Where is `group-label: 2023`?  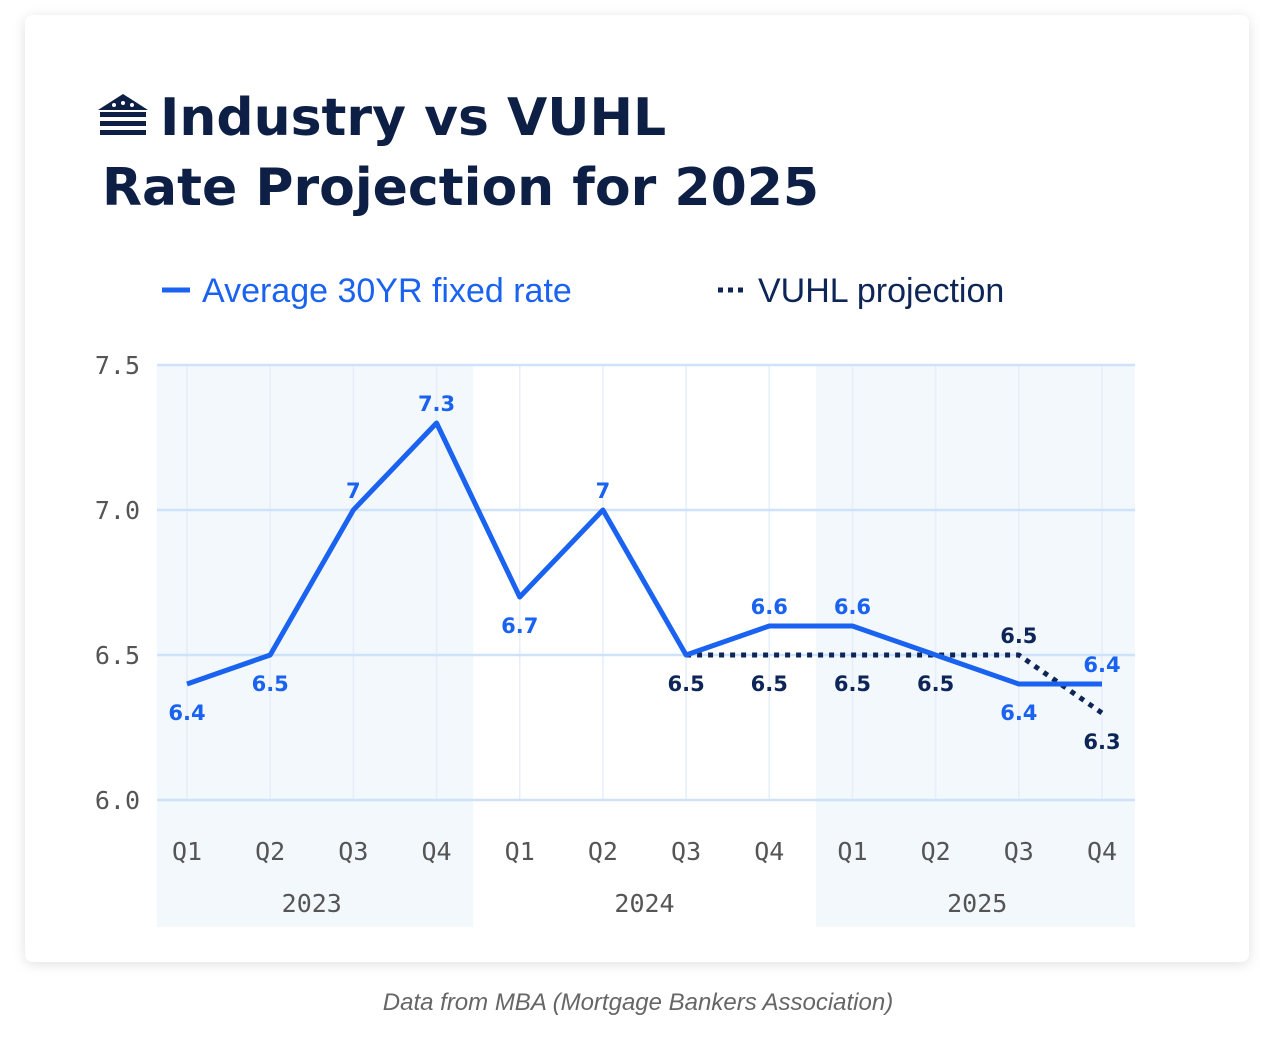 group-label: 2023 is located at coordinates (312, 903).